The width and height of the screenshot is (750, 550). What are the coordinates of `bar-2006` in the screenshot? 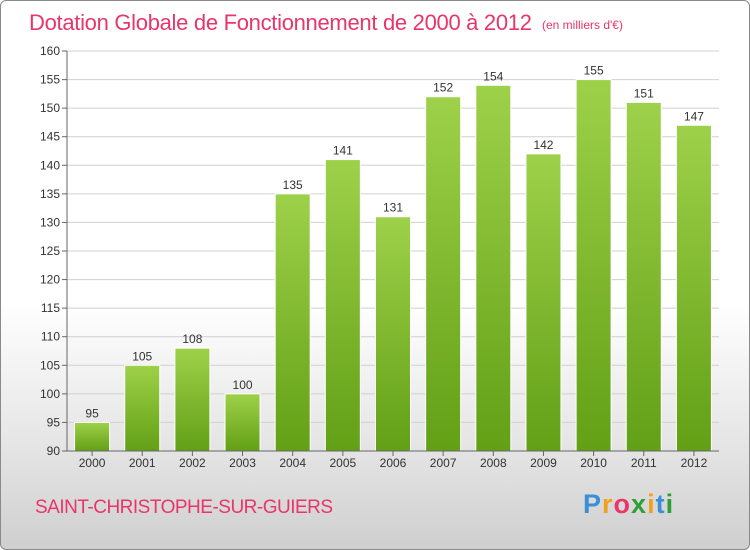 It's located at (393, 334).